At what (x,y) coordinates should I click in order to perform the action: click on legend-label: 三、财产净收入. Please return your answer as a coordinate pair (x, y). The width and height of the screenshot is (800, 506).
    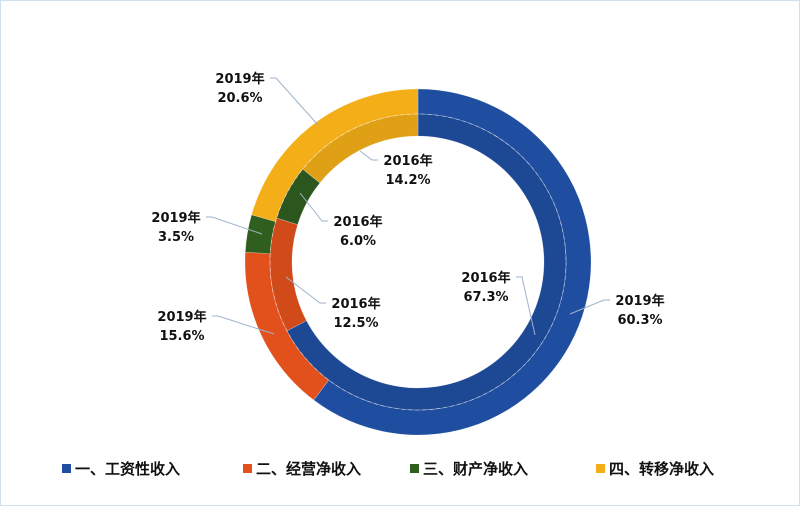
    Looking at the image, I should click on (476, 469).